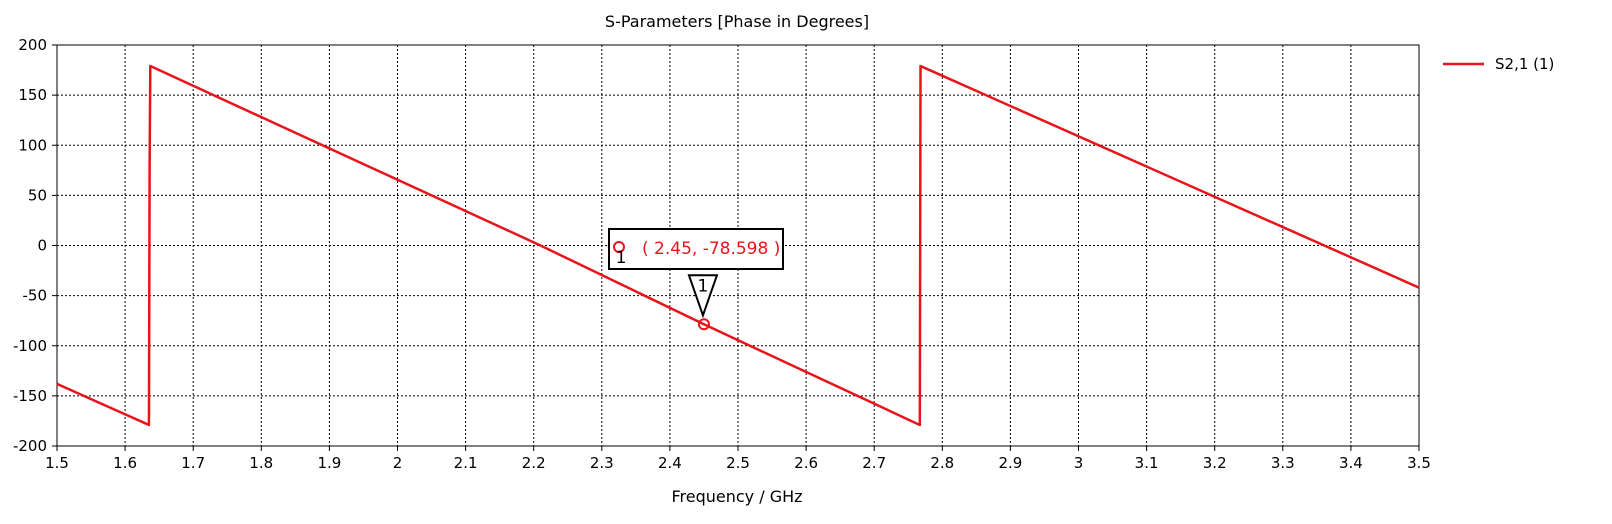 This screenshot has width=1612, height=524. Describe the element at coordinates (1351, 463) in the screenshot. I see `x-tick-label: 3.4` at that location.